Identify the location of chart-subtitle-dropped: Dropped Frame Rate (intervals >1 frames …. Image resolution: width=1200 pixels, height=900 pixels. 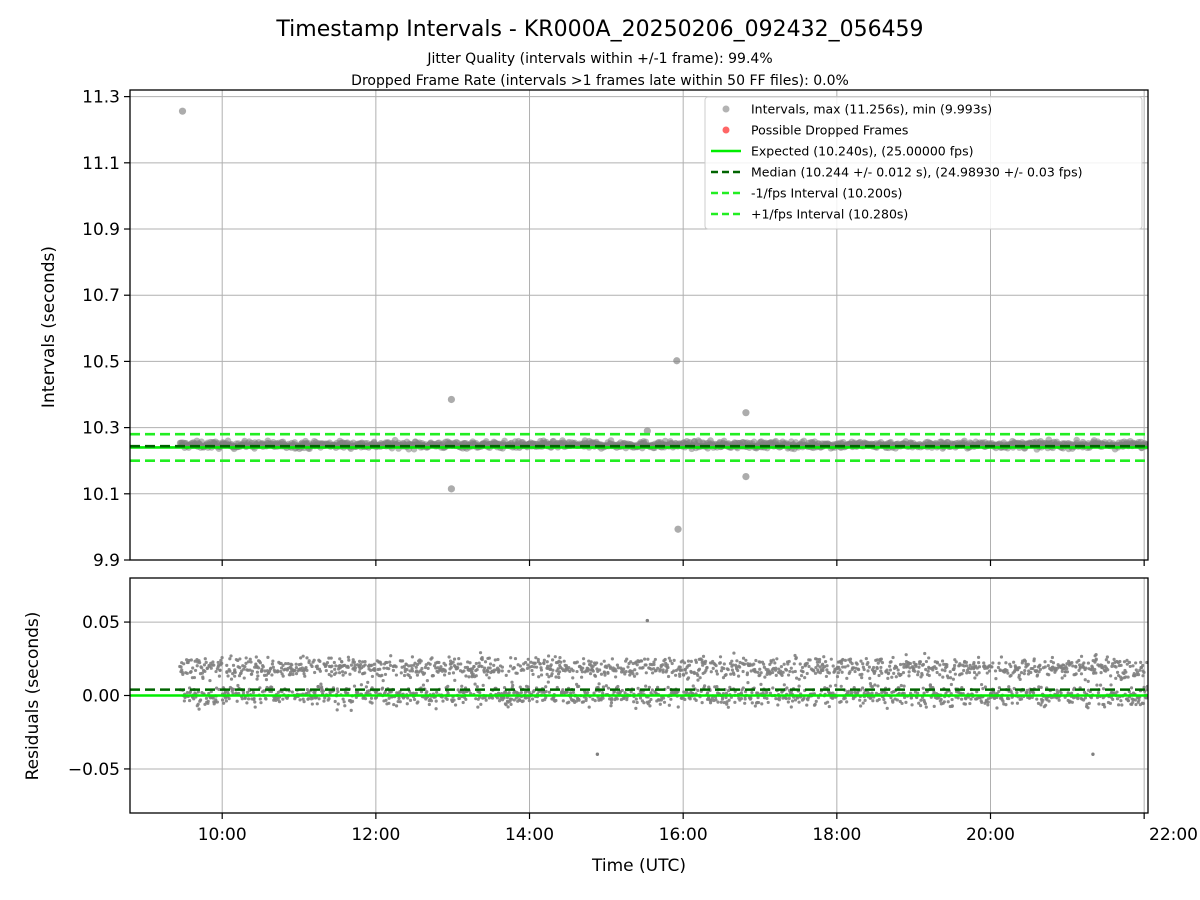
(600, 81).